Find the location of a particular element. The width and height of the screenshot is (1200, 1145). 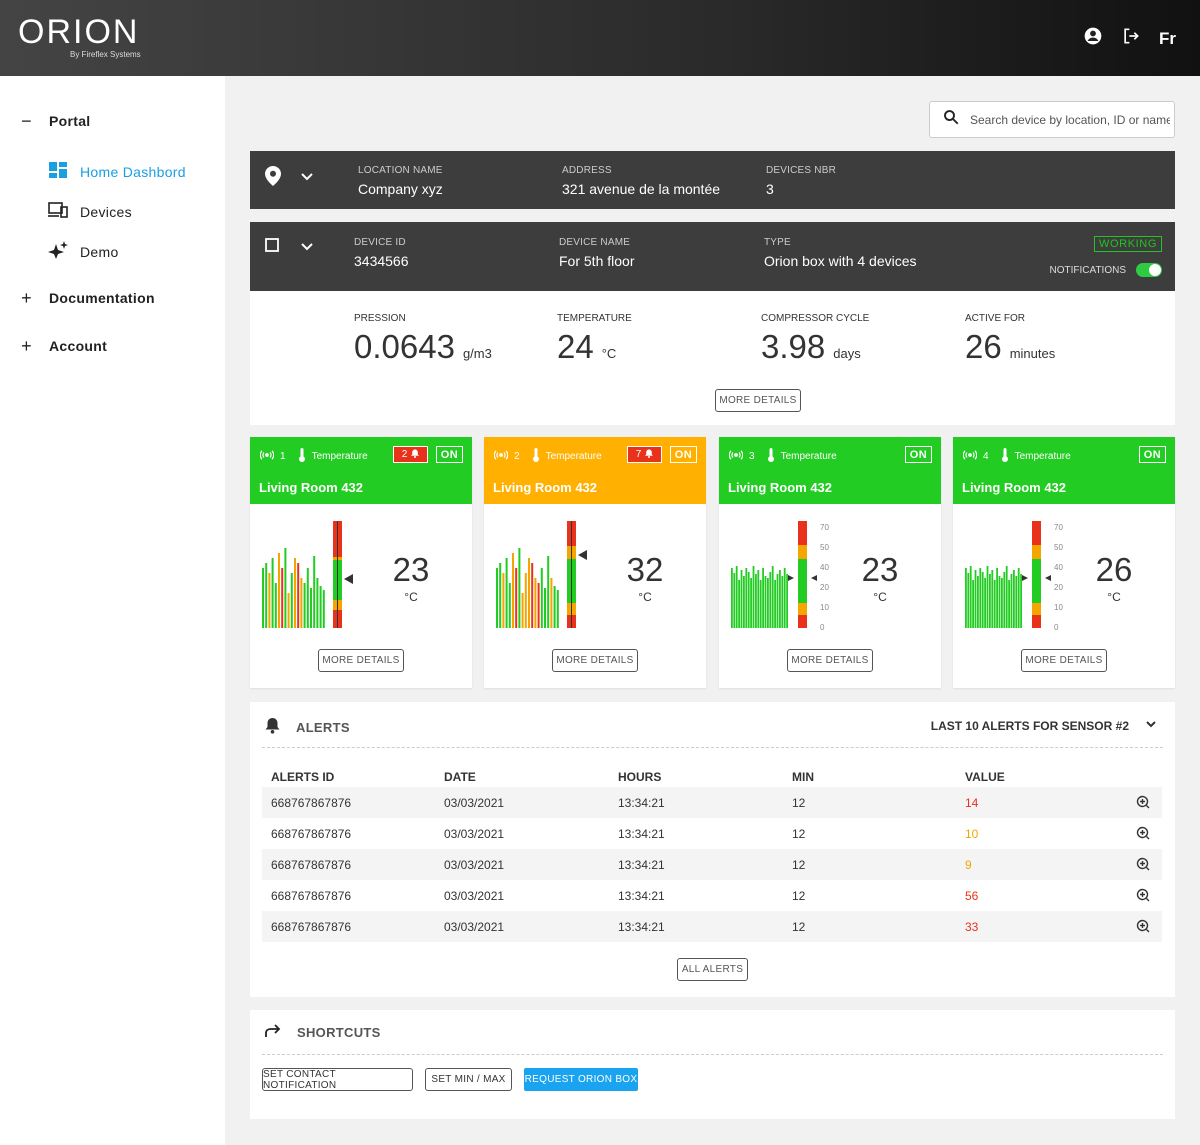

request-orion-box-button: REQUEST ORION BOX is located at coordinates (581, 1079).